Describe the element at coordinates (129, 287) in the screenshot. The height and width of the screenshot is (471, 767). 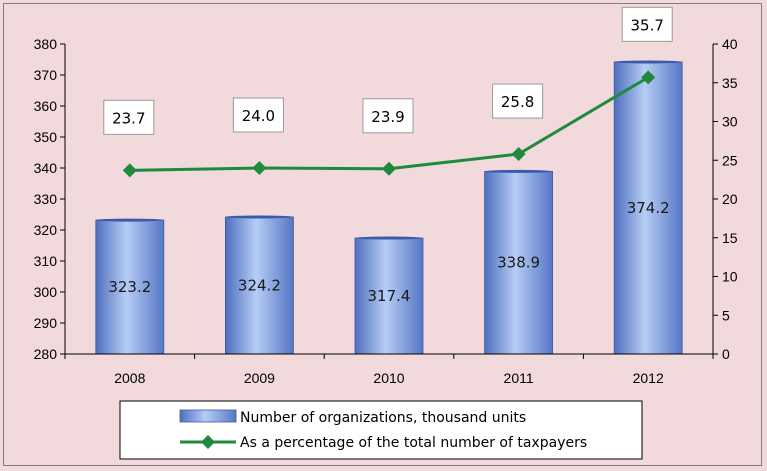
I see `bar-value-label: 323.2` at that location.